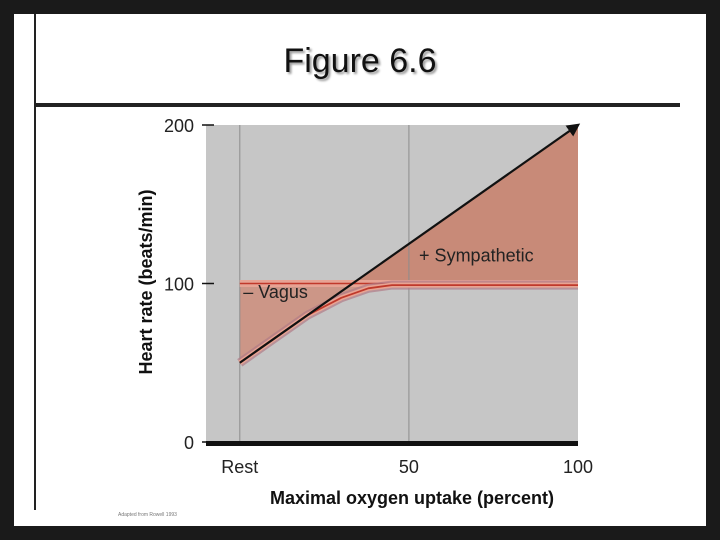 Image resolution: width=720 pixels, height=540 pixels. What do you see at coordinates (304, 323) in the screenshot?
I see `vagus-region` at bounding box center [304, 323].